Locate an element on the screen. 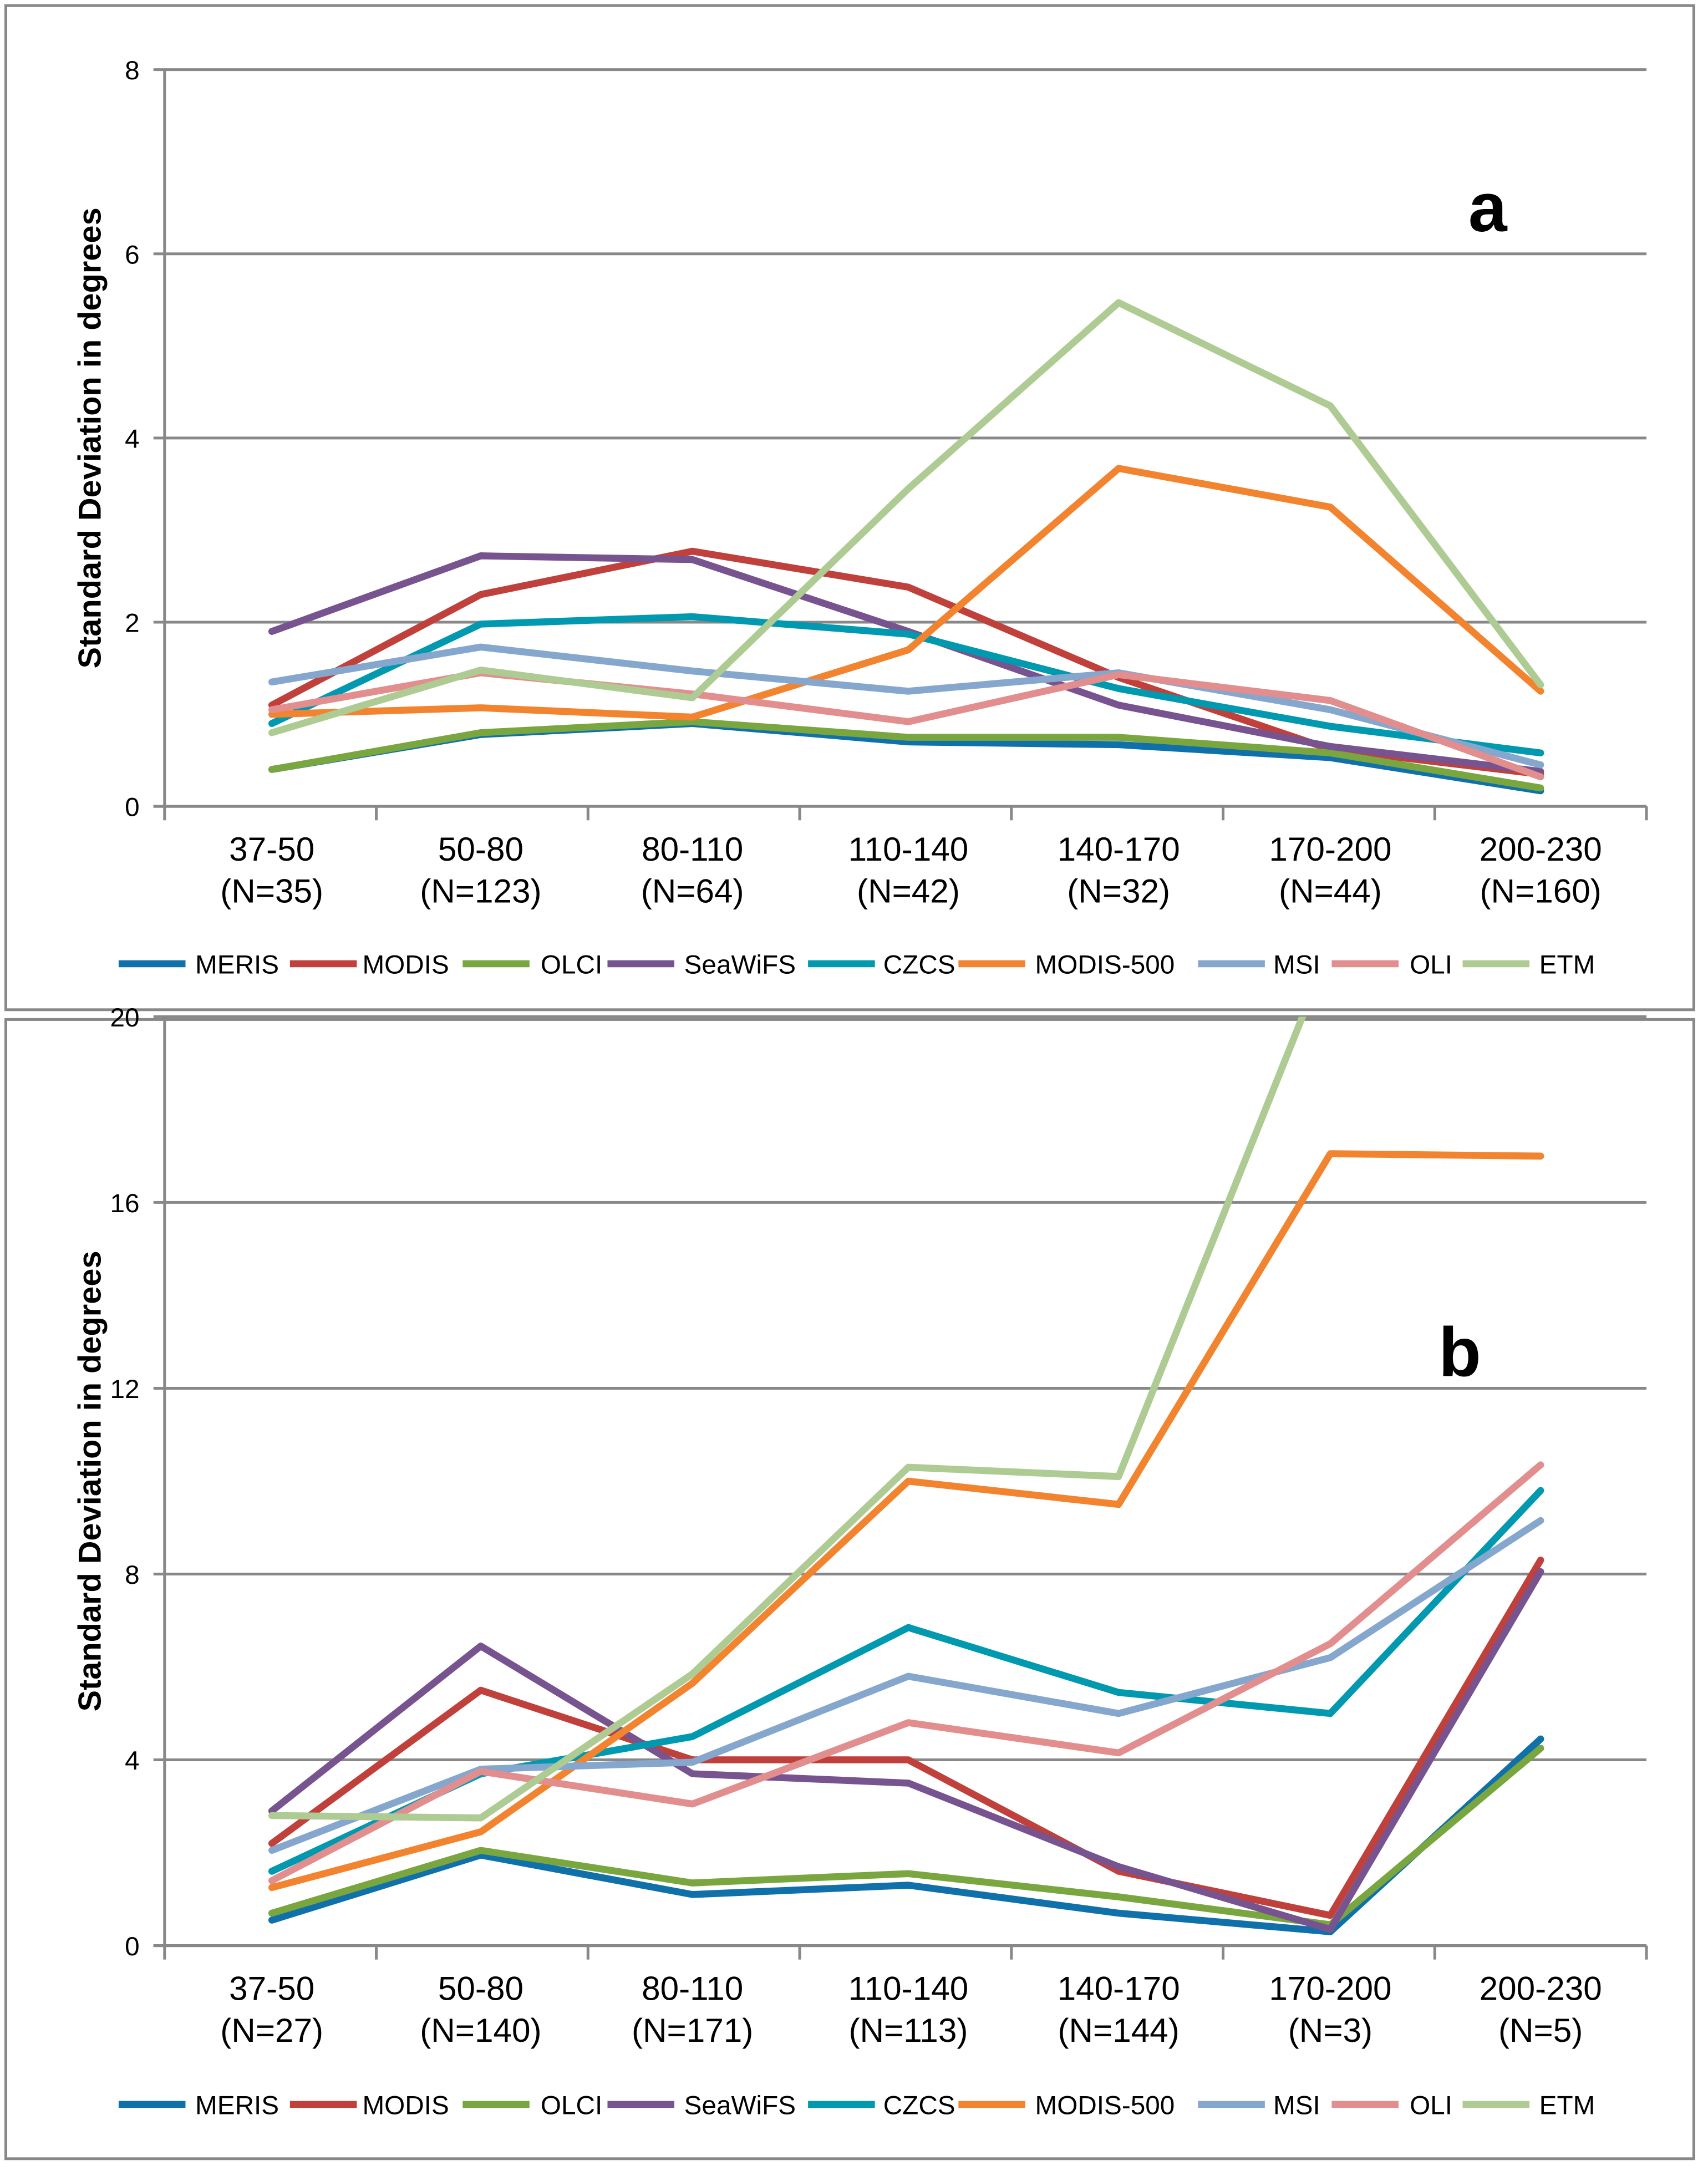  x-tick-count-label: (N=64) is located at coordinates (692, 890).